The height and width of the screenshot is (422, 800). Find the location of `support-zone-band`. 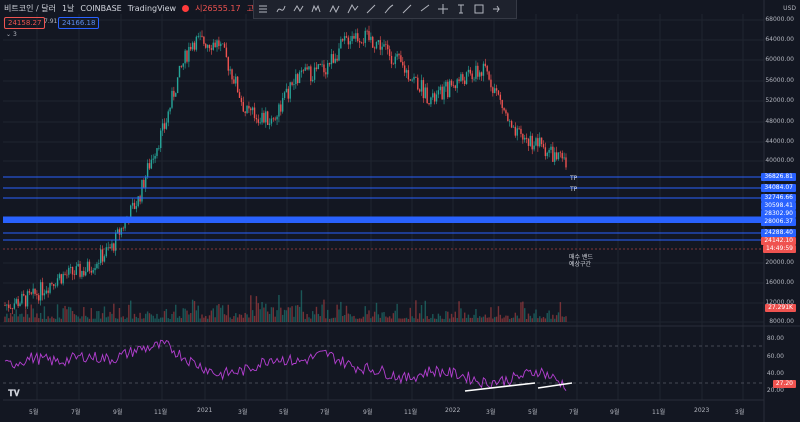

support-zone-band is located at coordinates (383, 220).